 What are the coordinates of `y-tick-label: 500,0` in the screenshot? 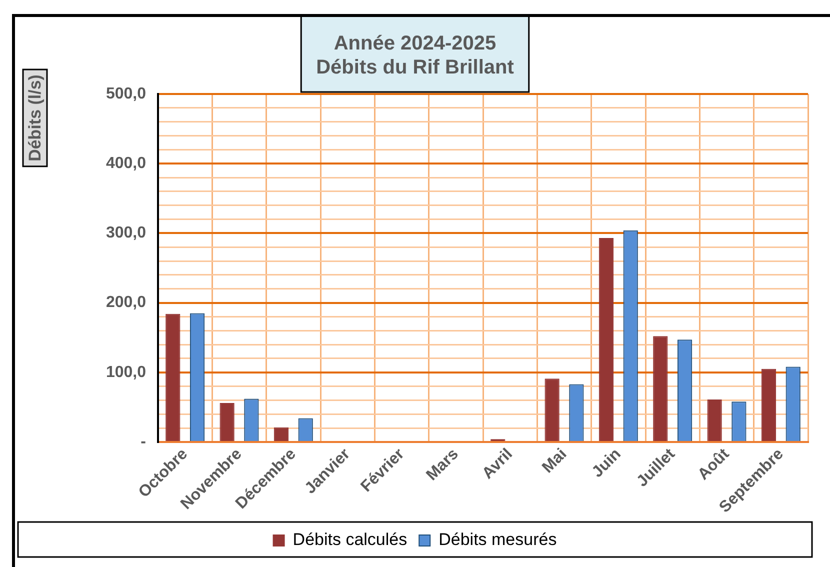 It's located at (126, 93).